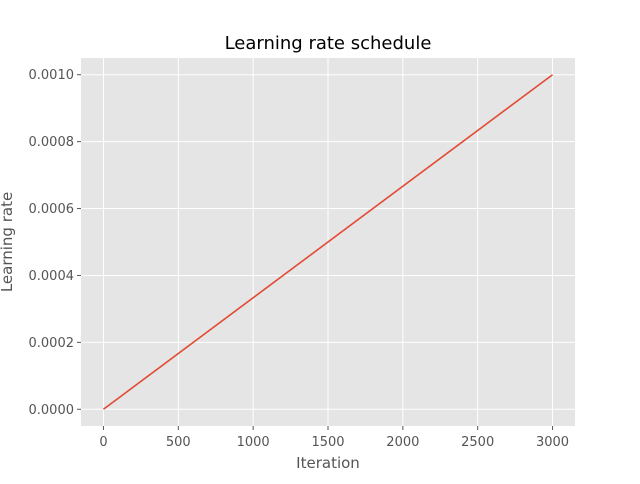  I want to click on y-tick-label: 0.0010, so click(52, 75).